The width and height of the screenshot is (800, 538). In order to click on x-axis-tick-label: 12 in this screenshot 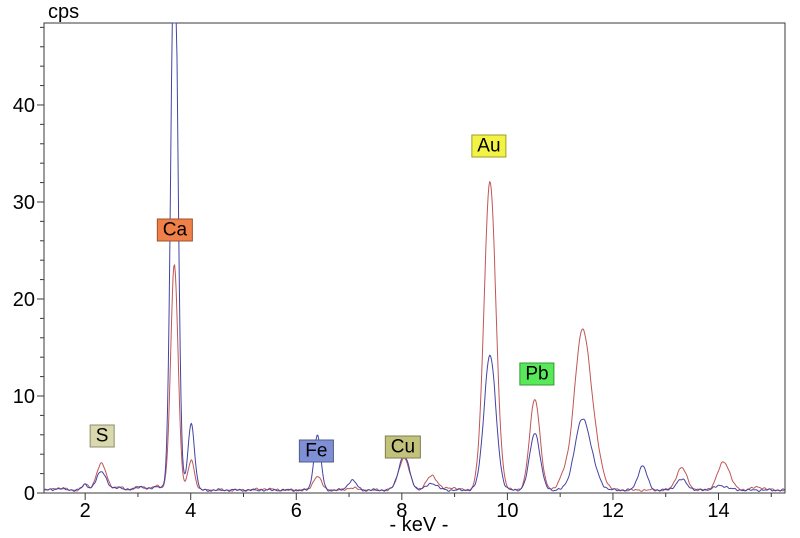, I will do `click(613, 511)`.